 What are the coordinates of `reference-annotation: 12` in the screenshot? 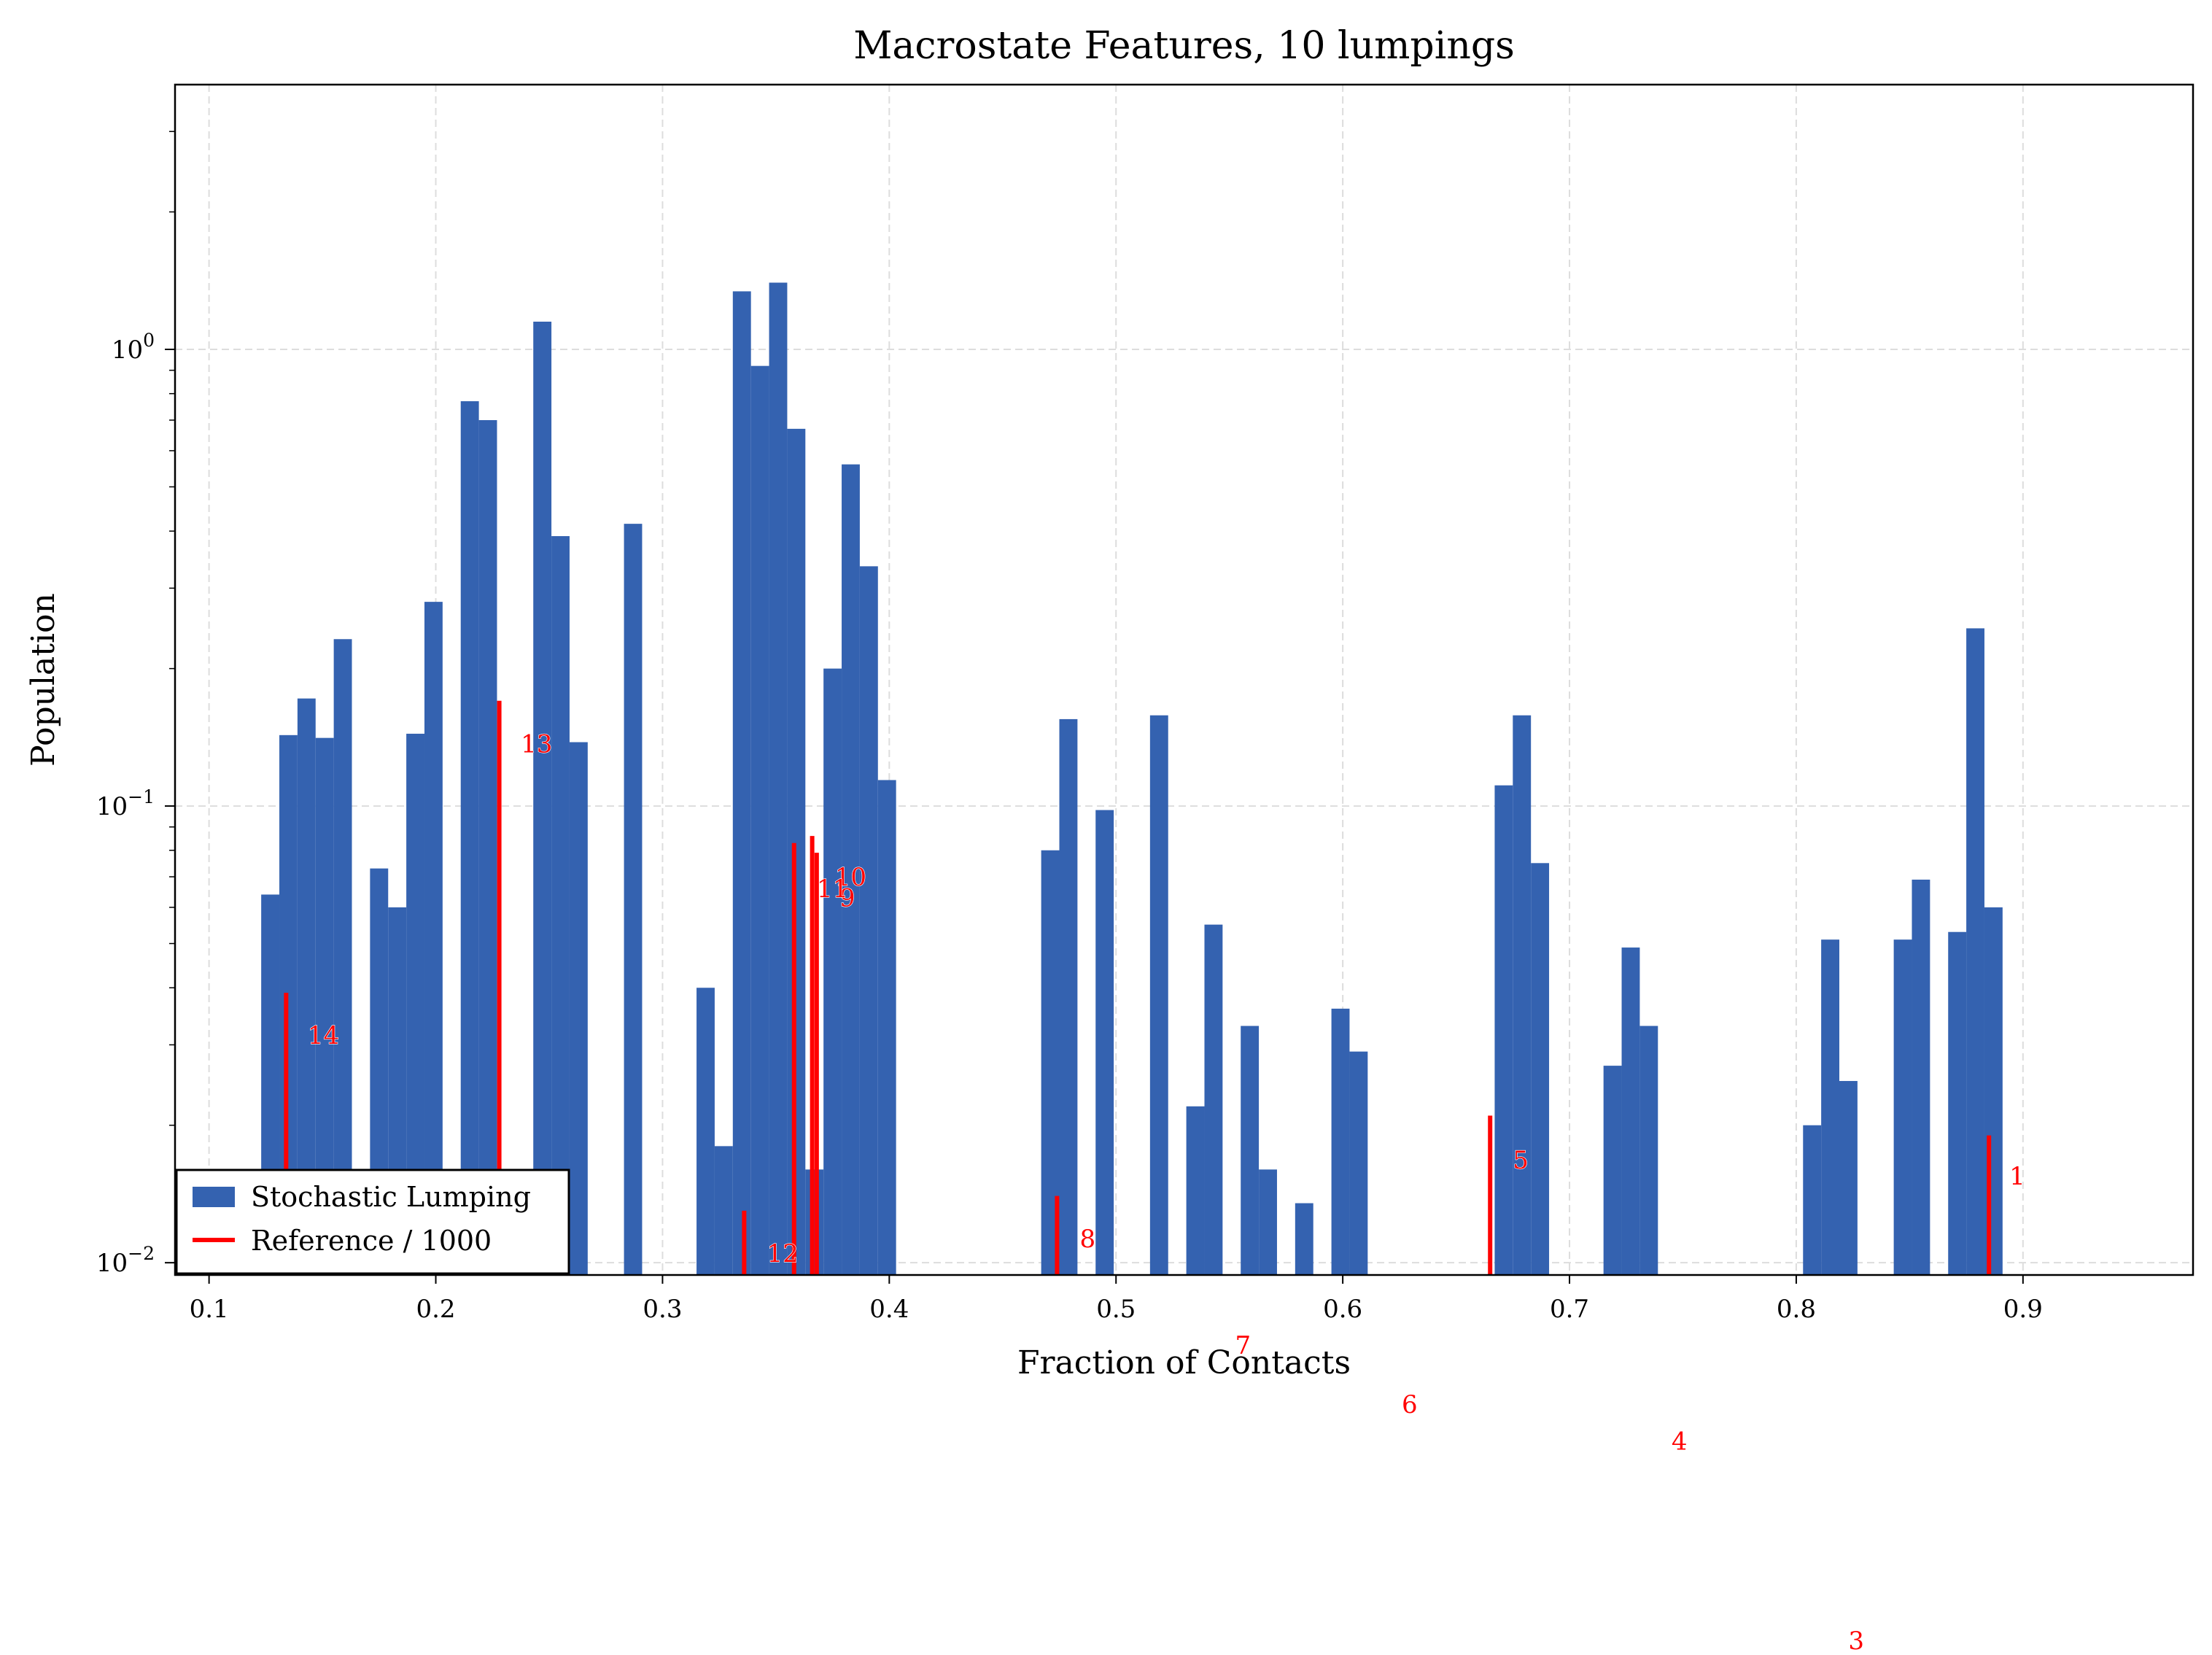 It's located at (783, 1253).